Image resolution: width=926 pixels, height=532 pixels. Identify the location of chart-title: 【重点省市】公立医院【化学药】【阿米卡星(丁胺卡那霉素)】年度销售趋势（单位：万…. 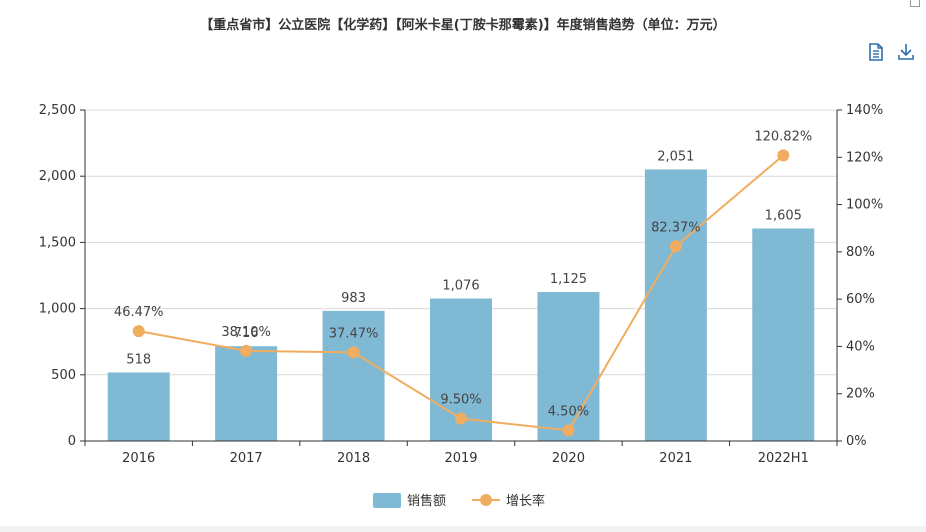
(463, 25).